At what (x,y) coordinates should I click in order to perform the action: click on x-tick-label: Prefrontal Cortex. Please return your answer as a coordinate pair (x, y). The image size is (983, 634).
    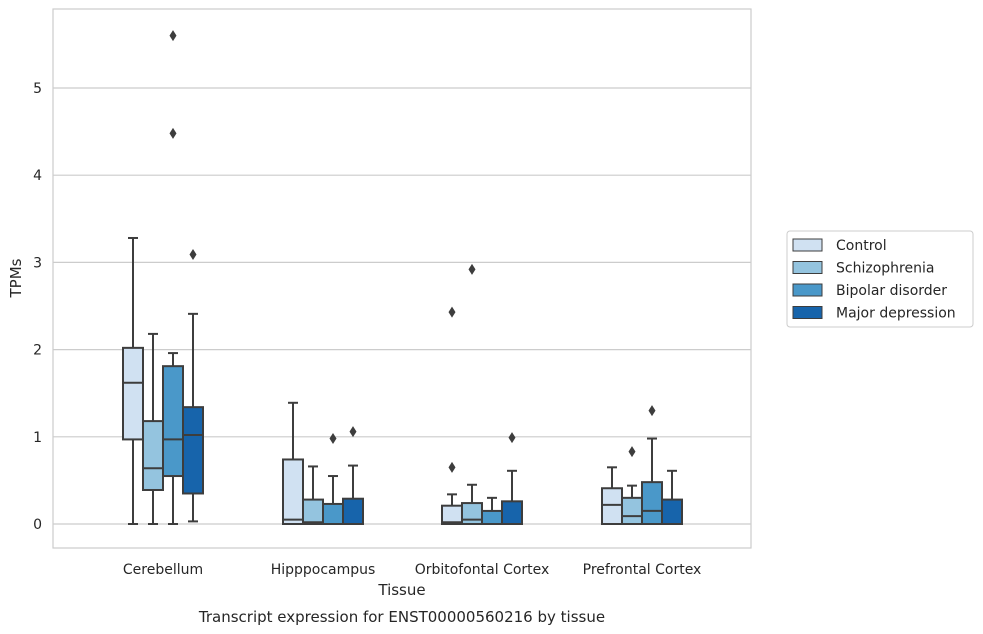
    Looking at the image, I should click on (642, 570).